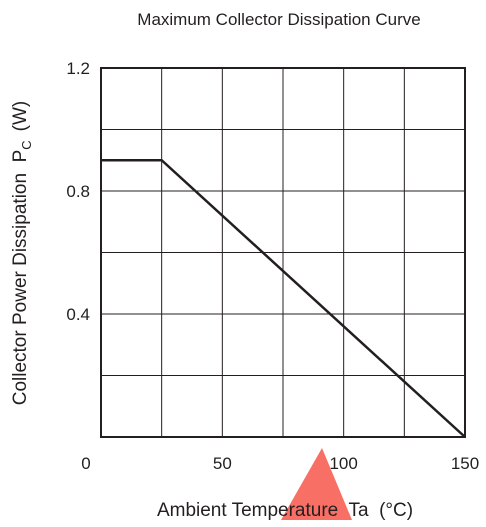  Describe the element at coordinates (78, 68) in the screenshot. I see `y-tick-label: 1.2` at that location.